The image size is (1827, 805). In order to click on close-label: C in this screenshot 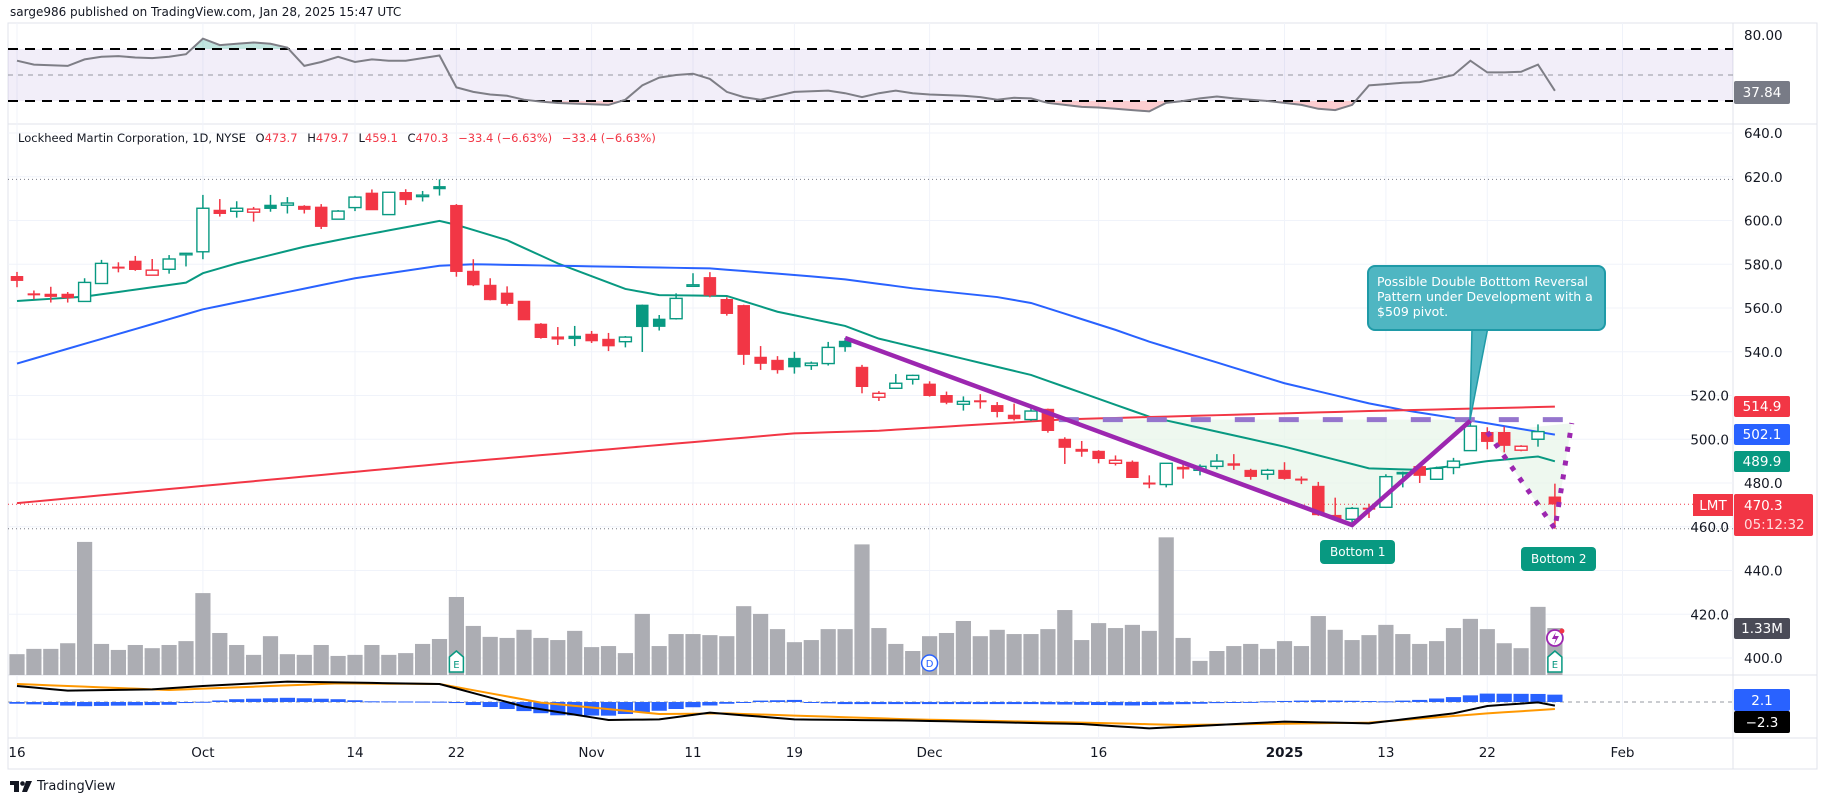, I will do `click(411, 138)`.